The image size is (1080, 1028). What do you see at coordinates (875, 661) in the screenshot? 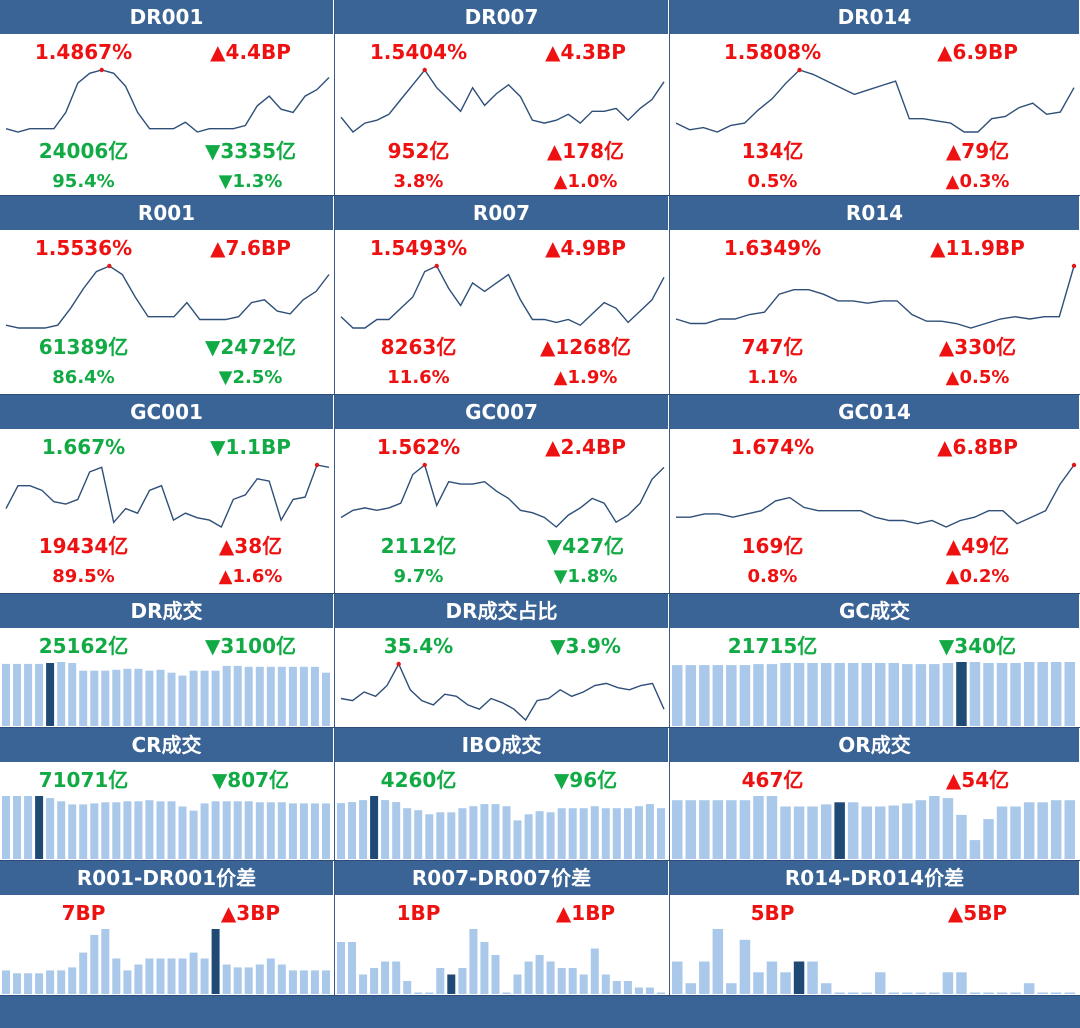
I see `panel-gc--cn: GC成交 21715亿 ▼340亿` at bounding box center [875, 661].